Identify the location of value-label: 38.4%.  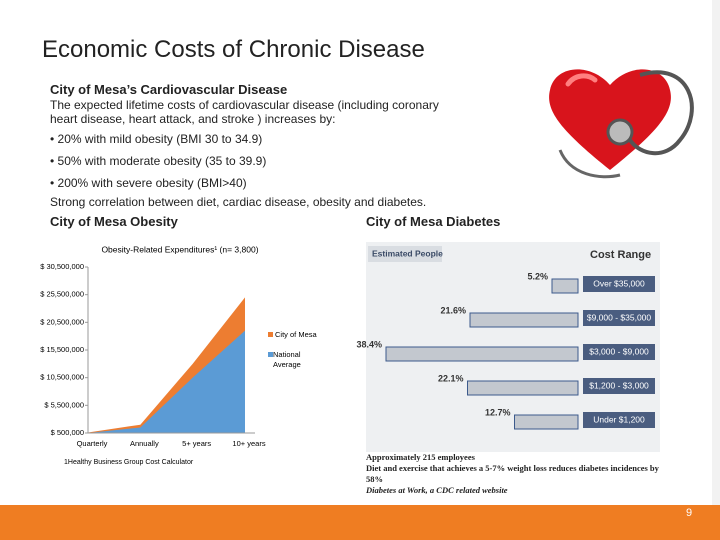
(369, 344).